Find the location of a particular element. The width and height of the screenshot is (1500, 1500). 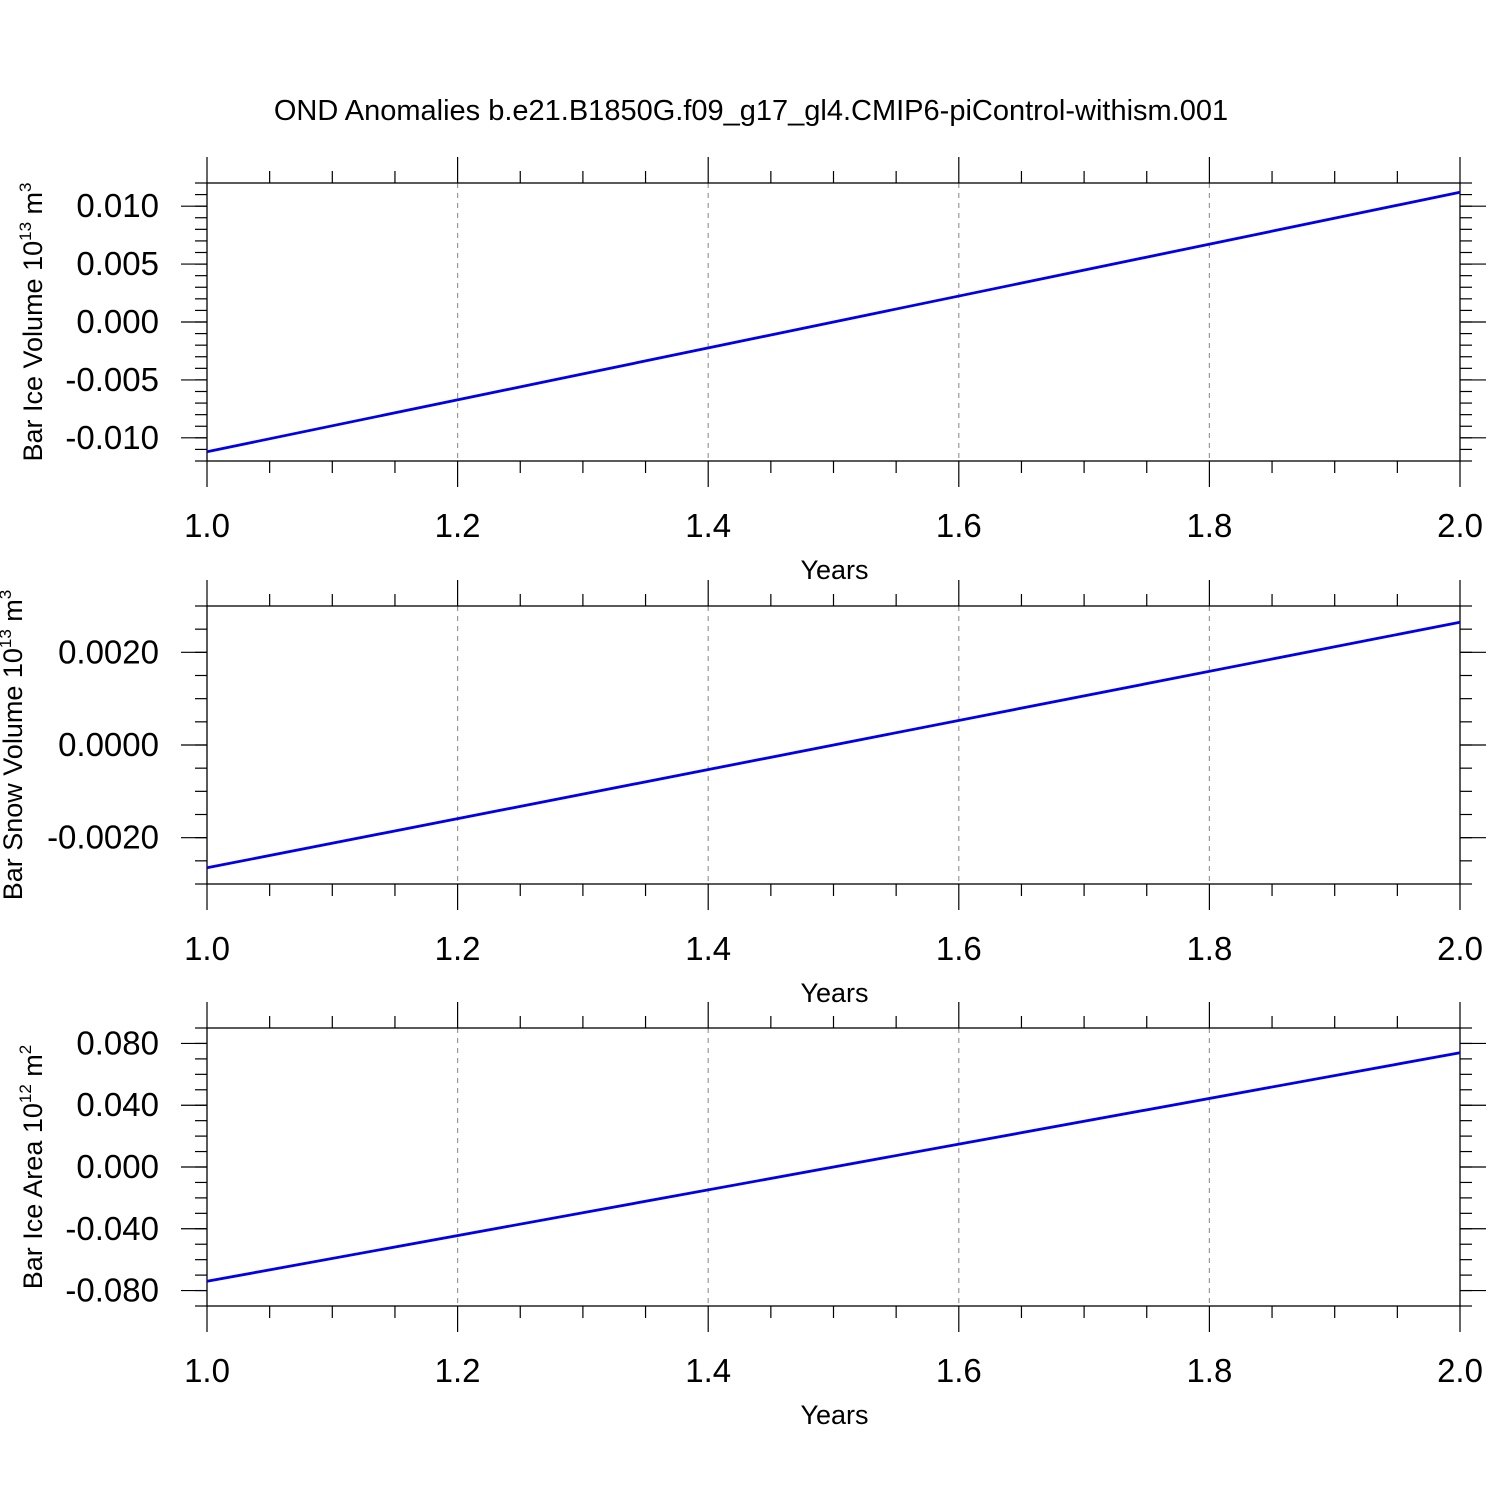

y-axis-title: Bar Ice Volume 1013 m3 is located at coordinates (32, 321).